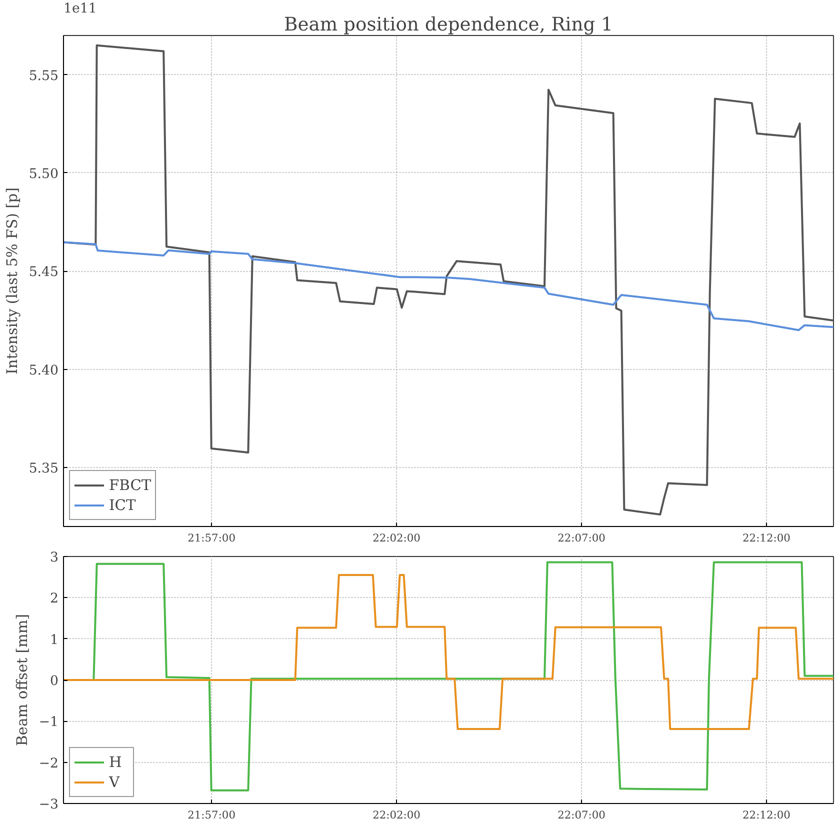 The image size is (835, 825). What do you see at coordinates (130, 485) in the screenshot?
I see `legend-label: FBCT` at bounding box center [130, 485].